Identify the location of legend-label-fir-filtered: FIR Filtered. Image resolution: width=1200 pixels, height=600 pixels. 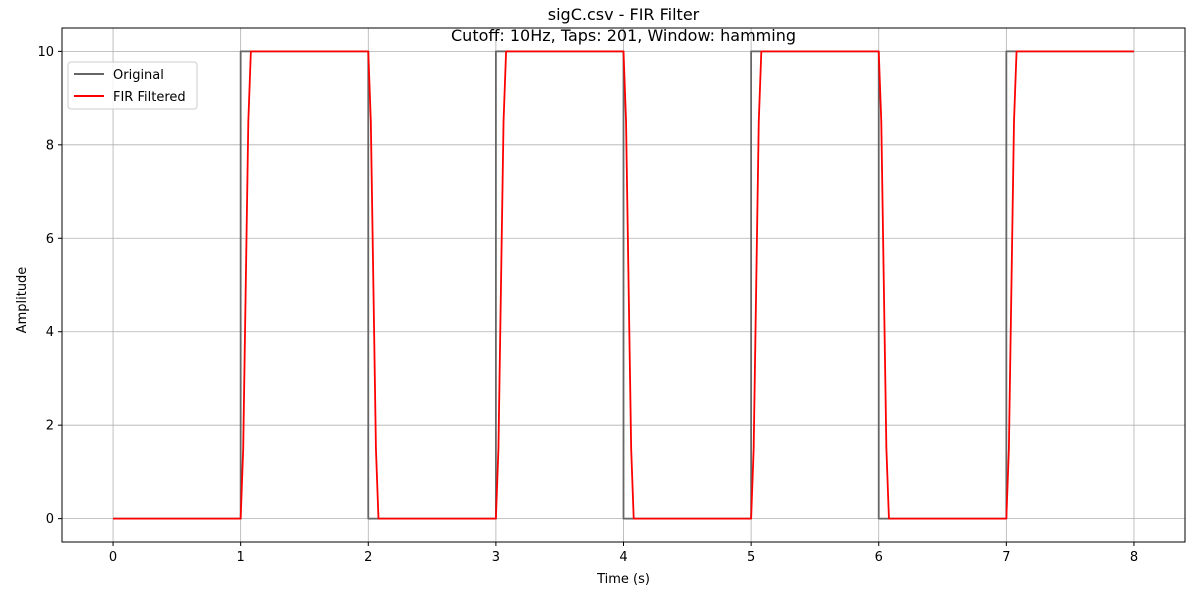
(149, 97).